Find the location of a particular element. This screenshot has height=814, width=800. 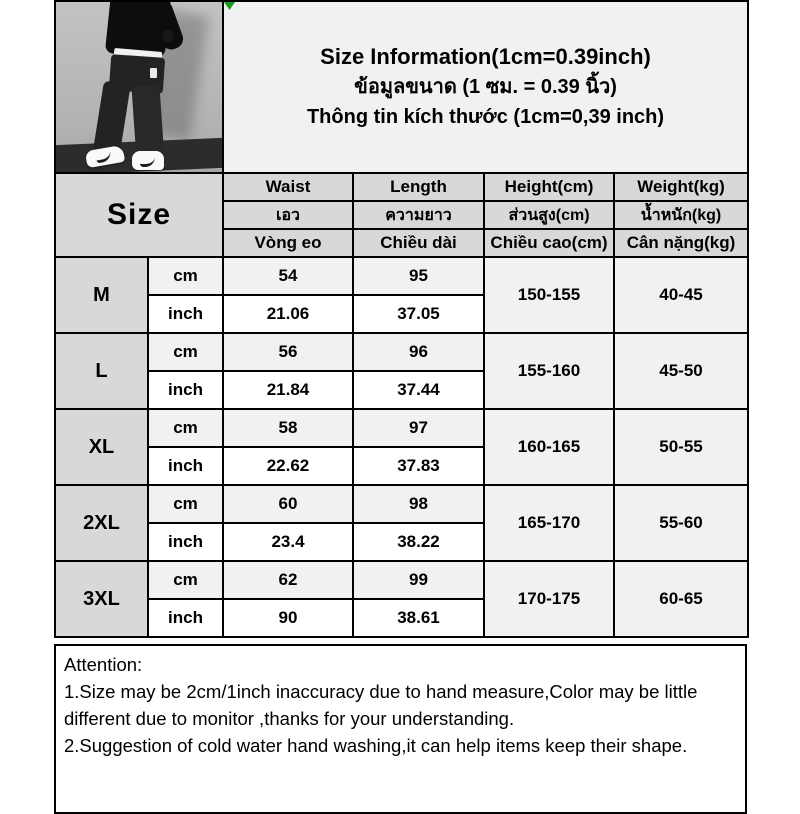

table-row-inch: inch 21.06 37.05 is located at coordinates (401, 314).